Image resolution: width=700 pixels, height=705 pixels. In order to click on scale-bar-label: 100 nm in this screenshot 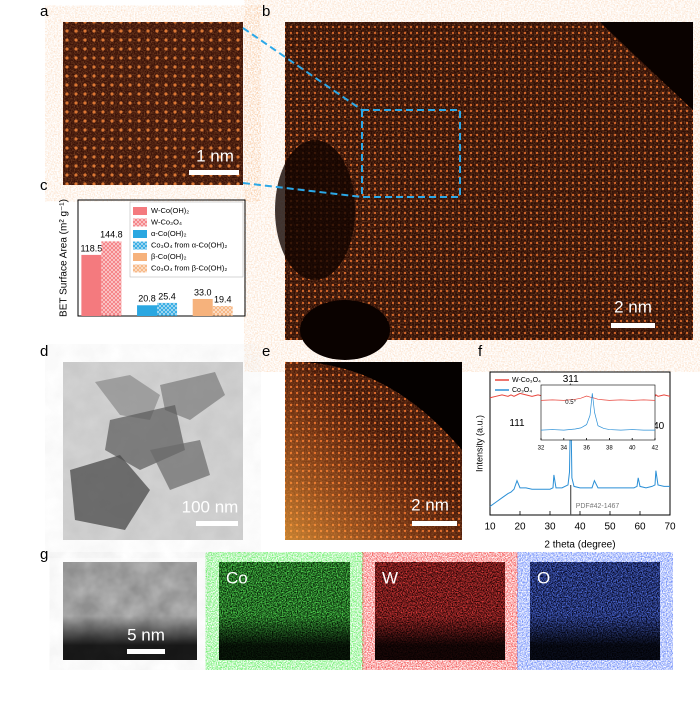, I will do `click(210, 506)`.